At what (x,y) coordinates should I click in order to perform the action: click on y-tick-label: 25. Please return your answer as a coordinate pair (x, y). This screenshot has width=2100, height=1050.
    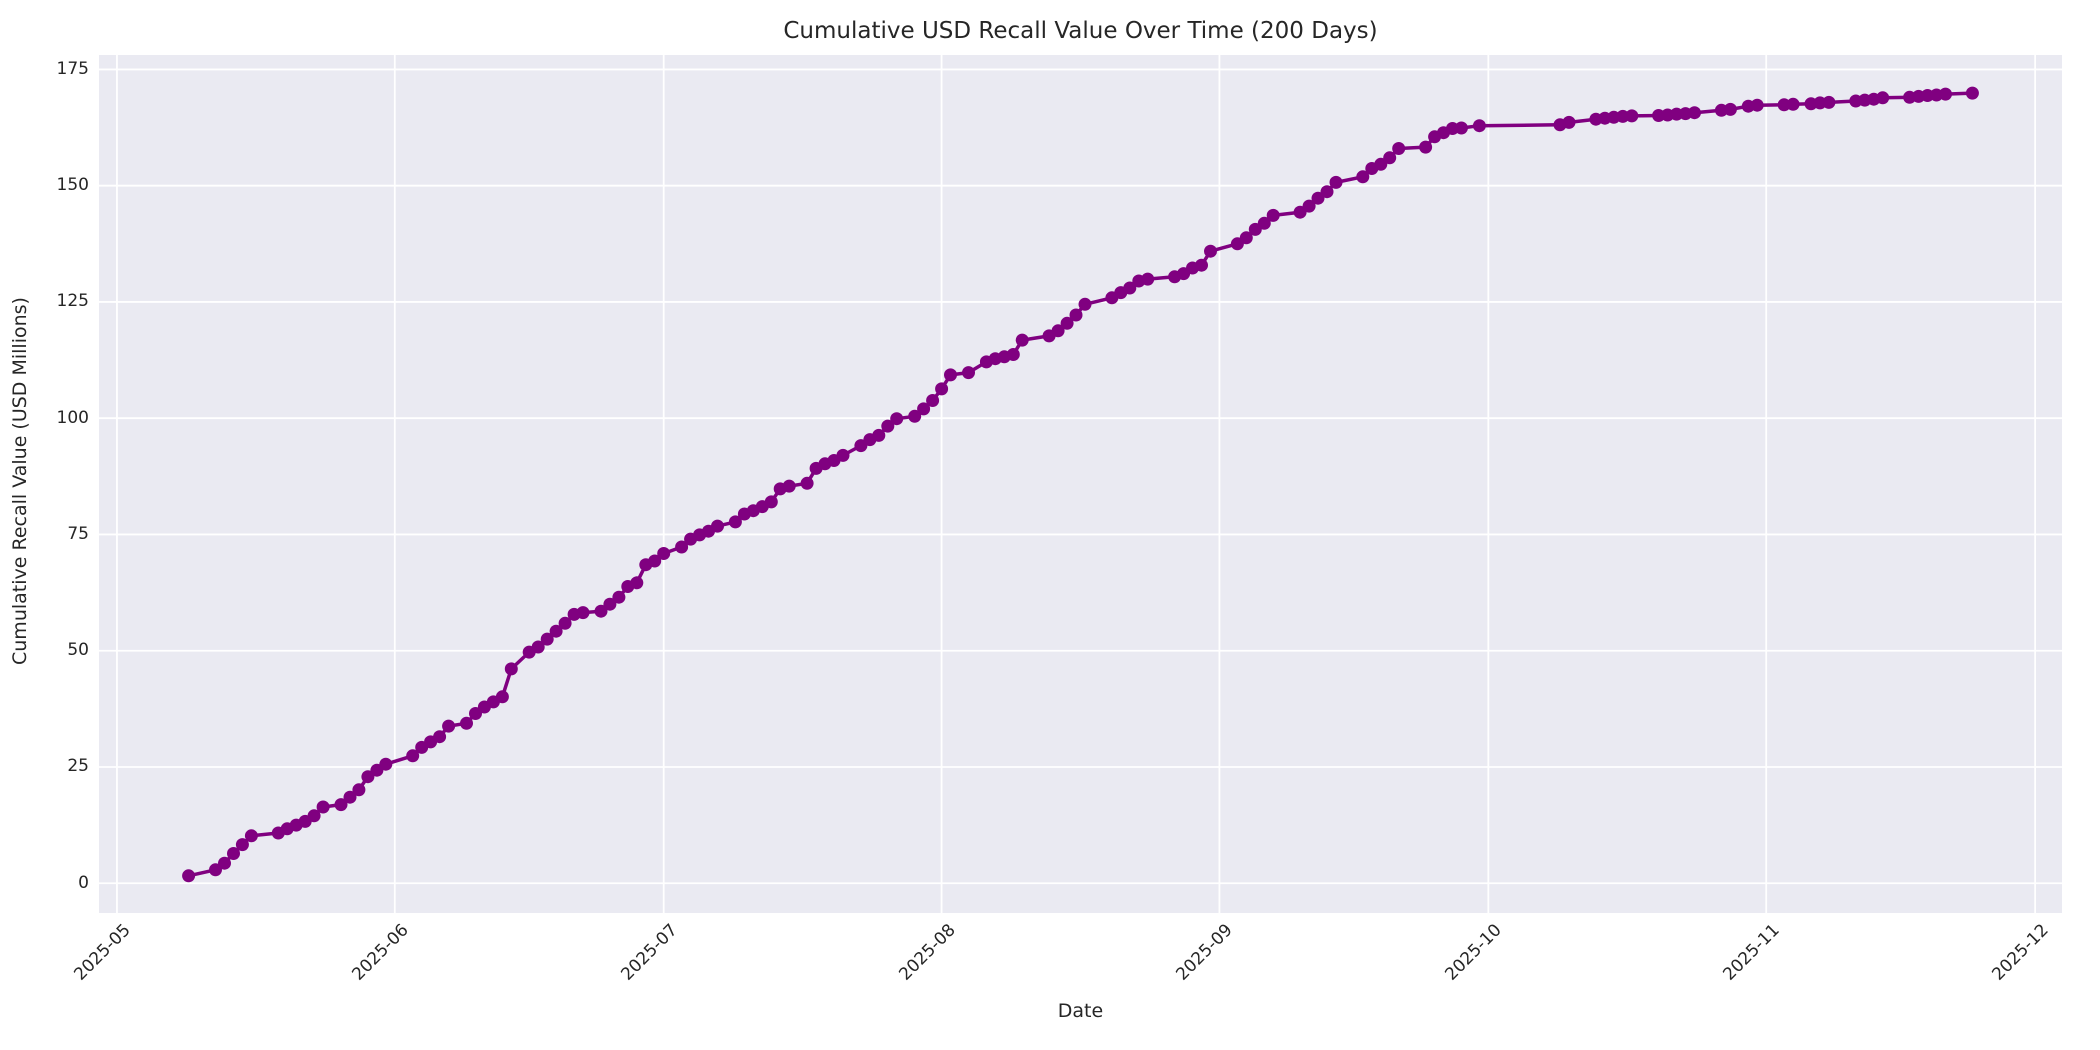
    Looking at the image, I should click on (78, 766).